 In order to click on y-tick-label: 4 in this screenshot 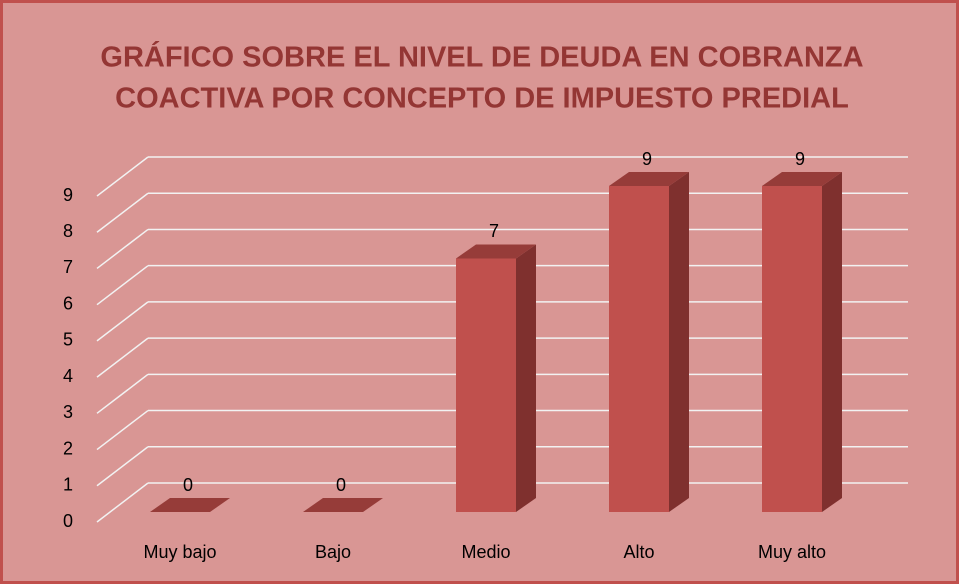, I will do `click(68, 376)`.